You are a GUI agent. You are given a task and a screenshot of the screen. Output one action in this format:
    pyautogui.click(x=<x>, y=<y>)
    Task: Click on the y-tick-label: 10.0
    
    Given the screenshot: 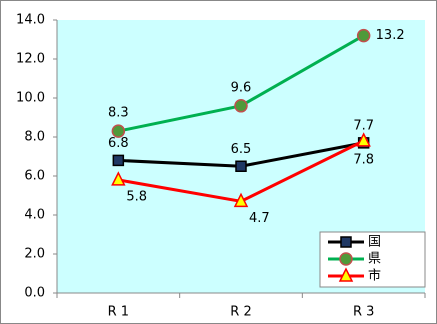 What is the action you would take?
    pyautogui.click(x=30, y=98)
    